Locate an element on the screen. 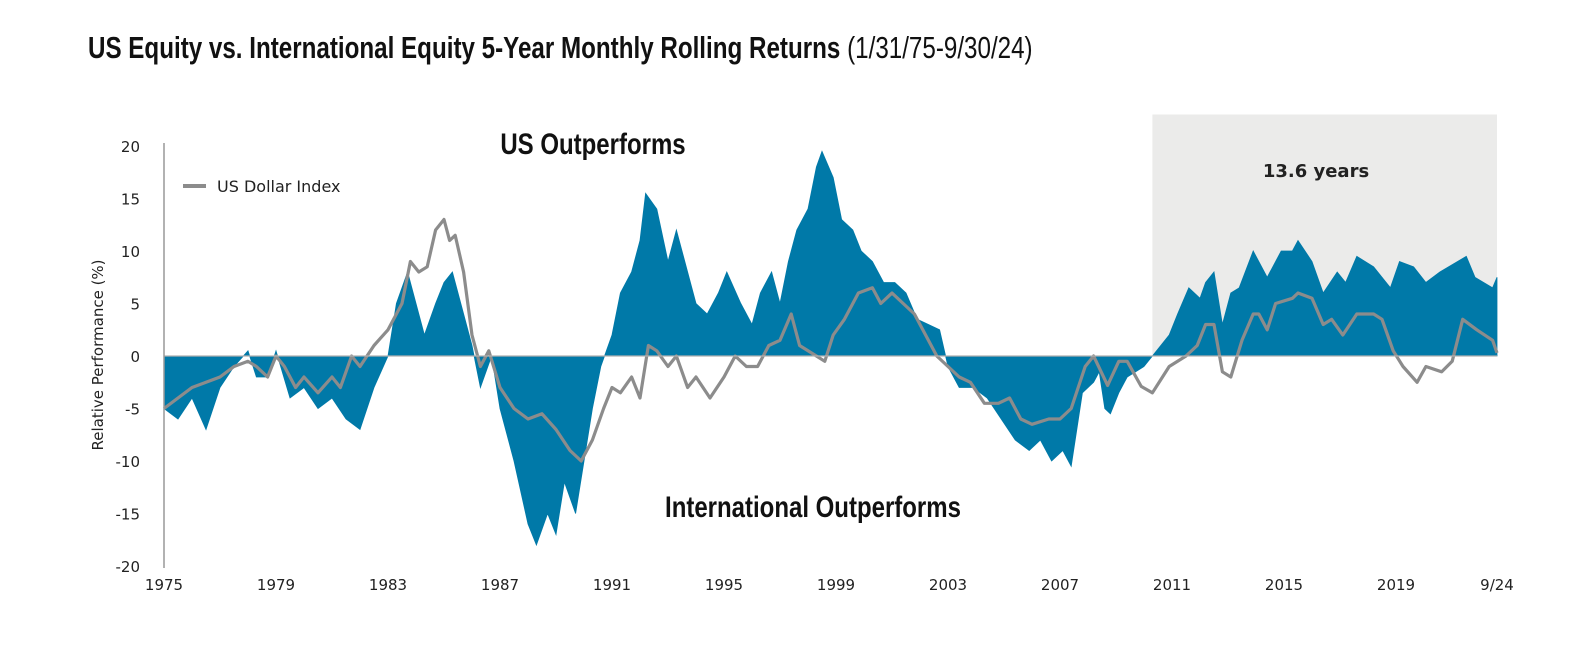  y-tick-label: -5 is located at coordinates (132, 410).